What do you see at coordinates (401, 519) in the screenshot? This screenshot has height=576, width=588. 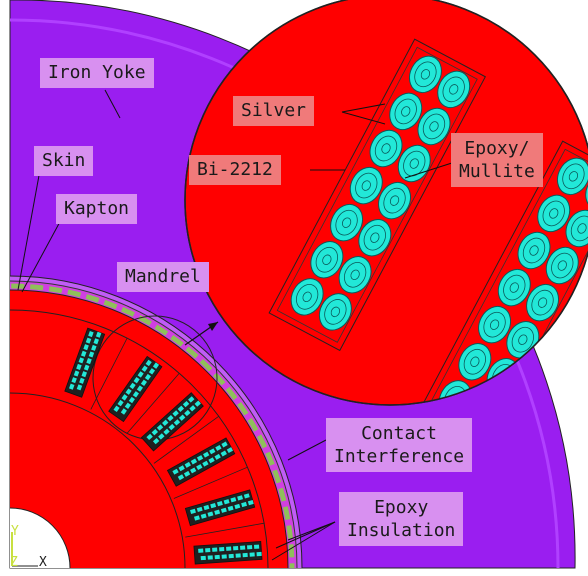 I see `label-epoxy-insulation: Epoxy Insulation` at bounding box center [401, 519].